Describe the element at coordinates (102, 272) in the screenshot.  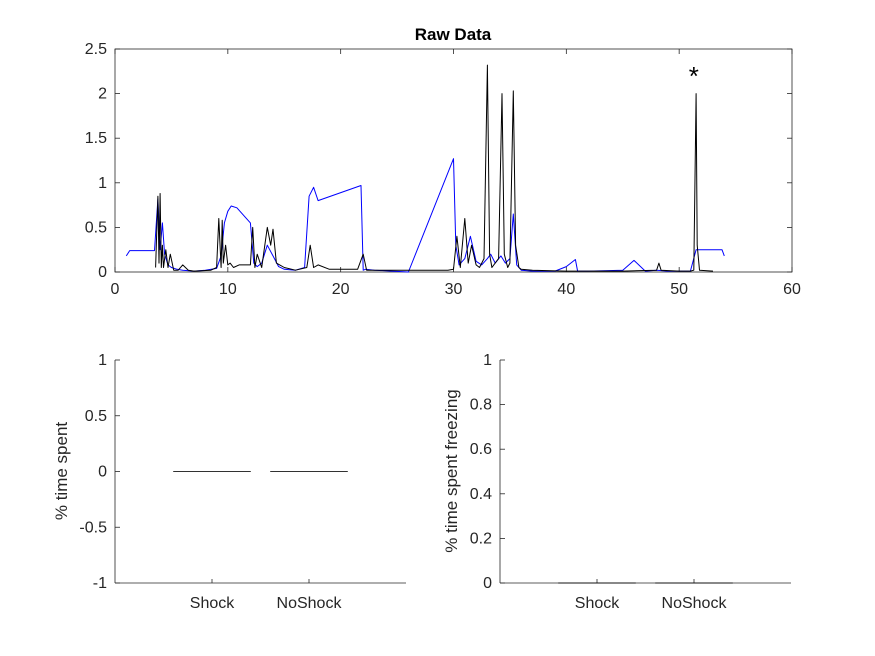
I see `raw-data-ytick-label: 0` at that location.